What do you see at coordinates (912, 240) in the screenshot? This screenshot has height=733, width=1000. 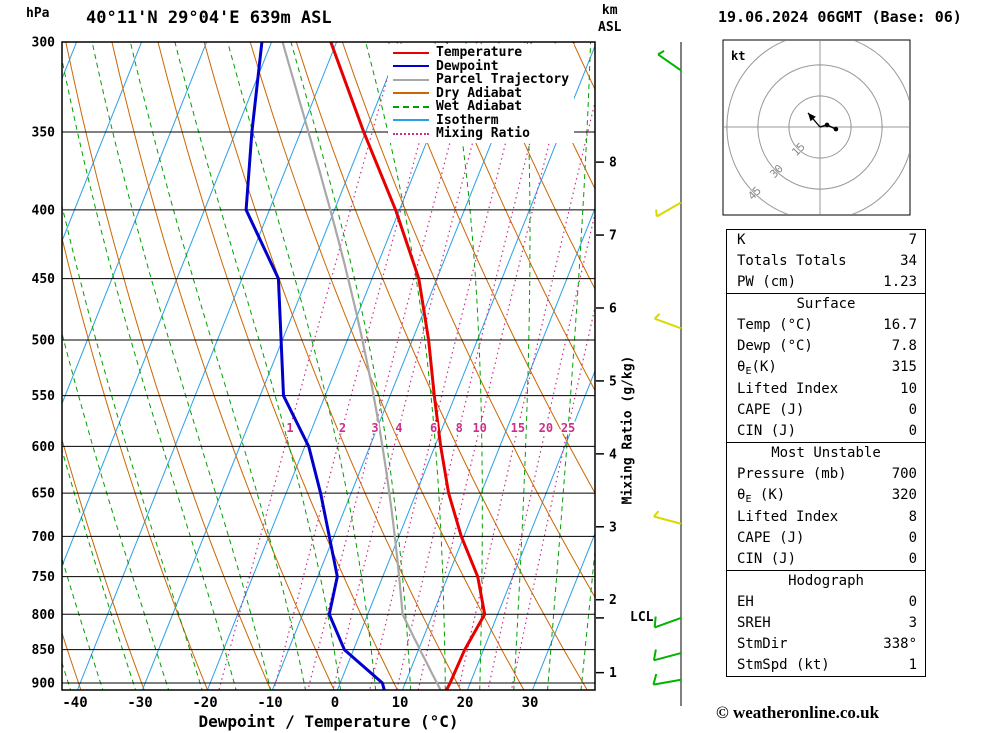 I see `row-value: 7` at bounding box center [912, 240].